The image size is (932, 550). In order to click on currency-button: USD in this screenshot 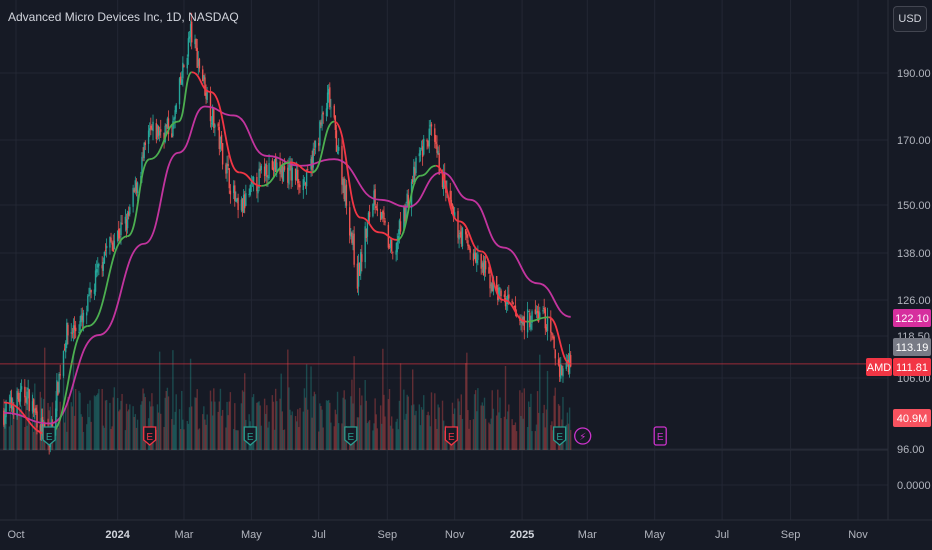, I will do `click(910, 19)`.